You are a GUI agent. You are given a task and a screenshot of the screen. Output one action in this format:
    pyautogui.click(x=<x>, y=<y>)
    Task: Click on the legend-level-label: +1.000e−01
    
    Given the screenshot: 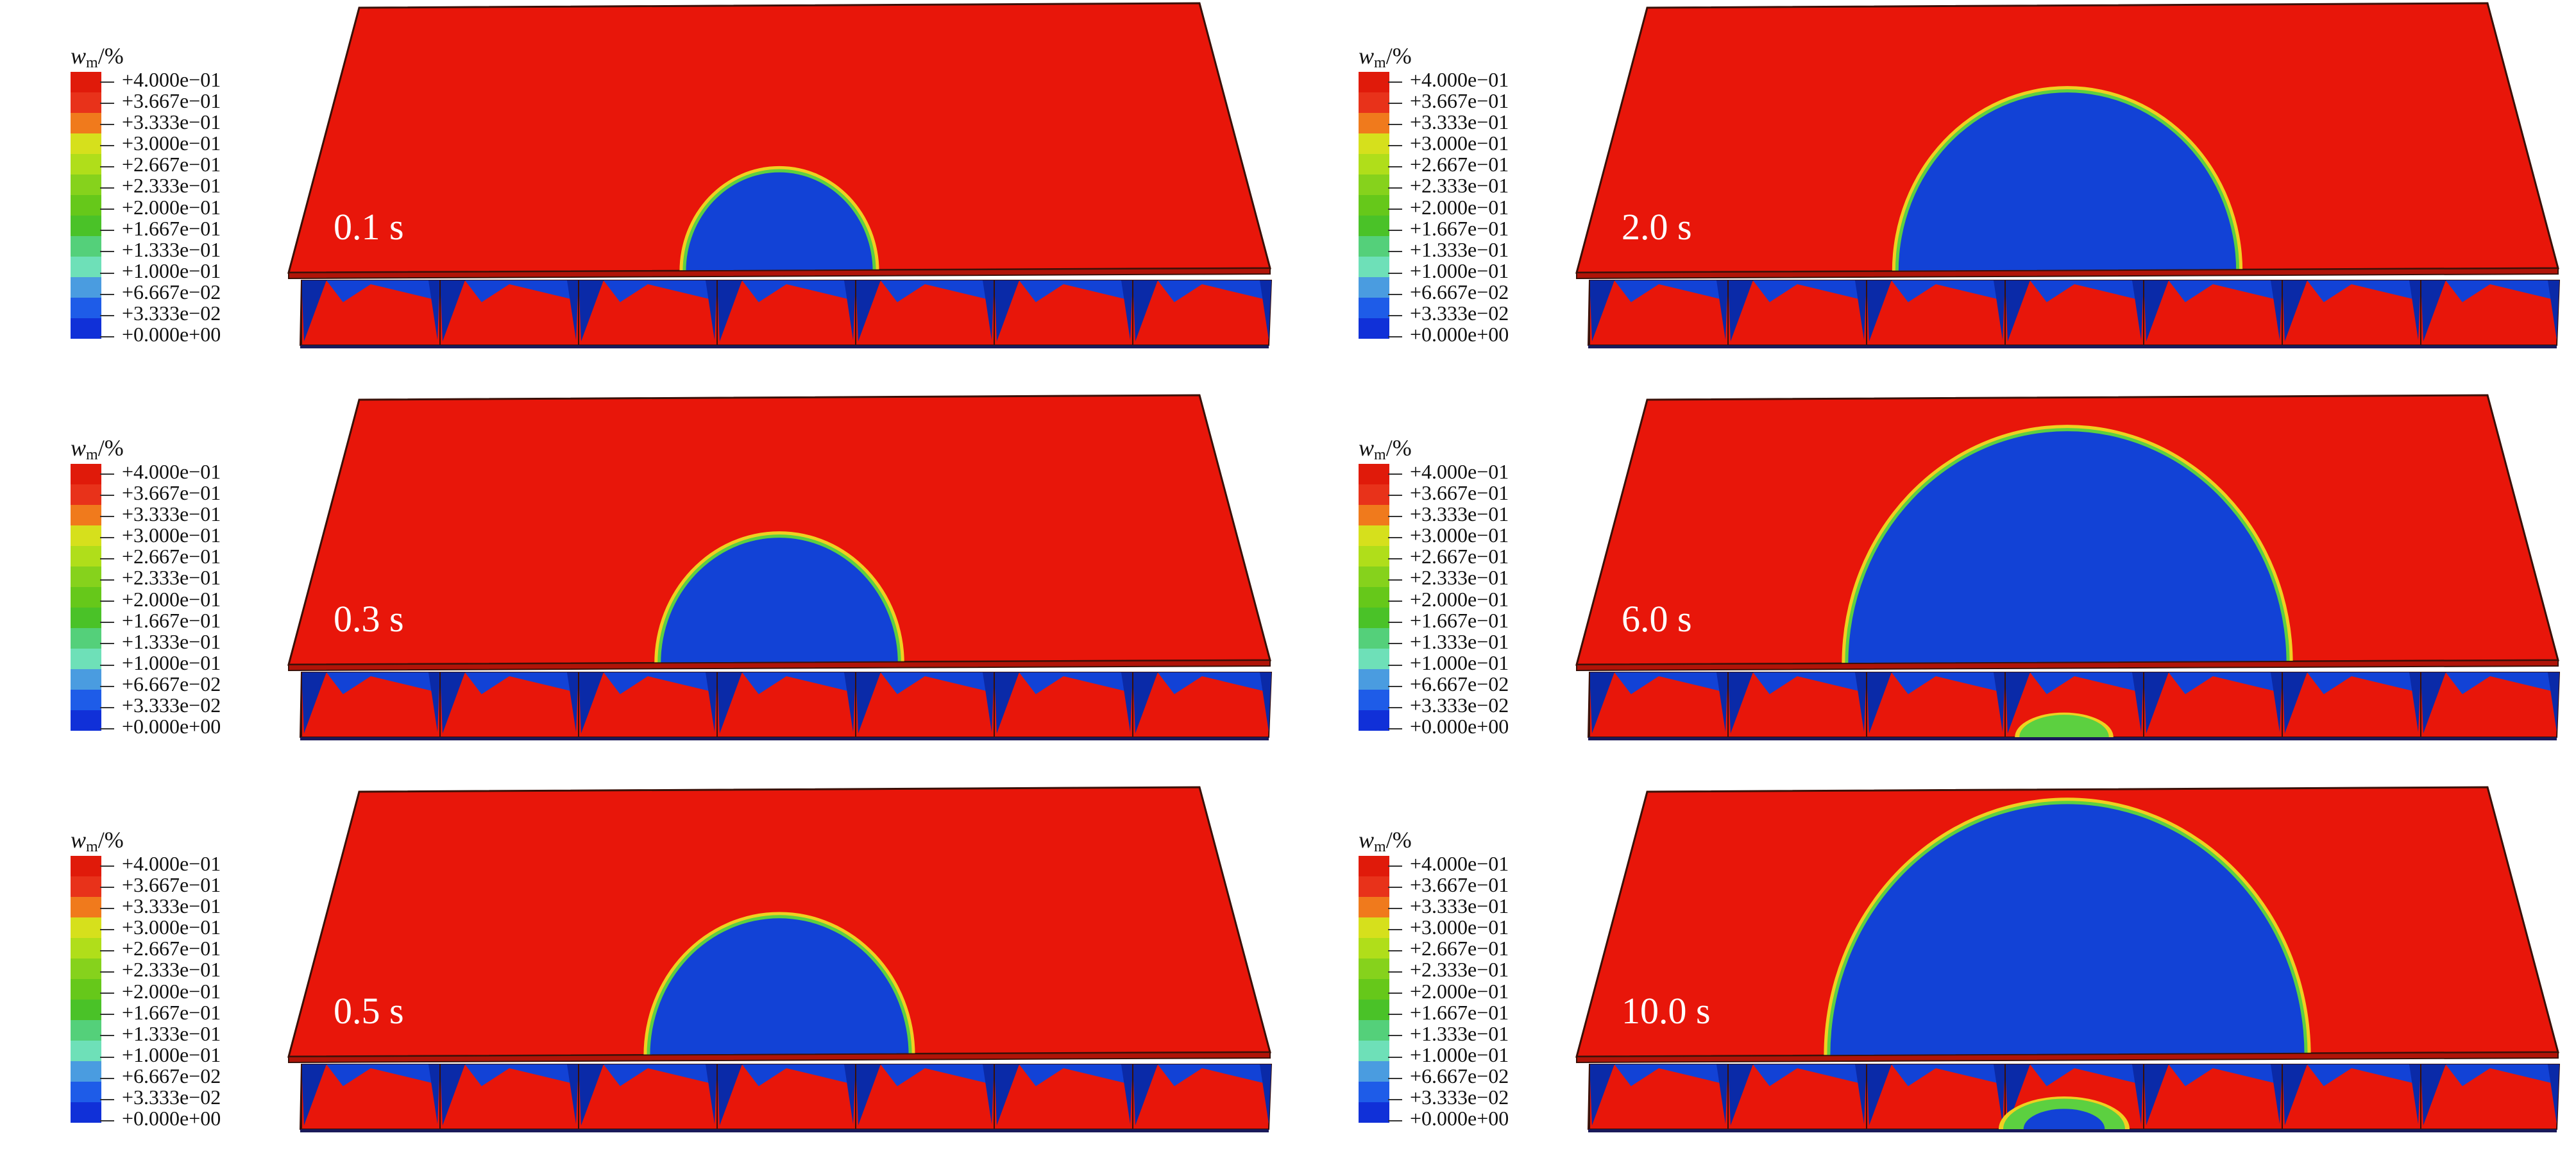 What is the action you would take?
    pyautogui.click(x=160, y=1055)
    